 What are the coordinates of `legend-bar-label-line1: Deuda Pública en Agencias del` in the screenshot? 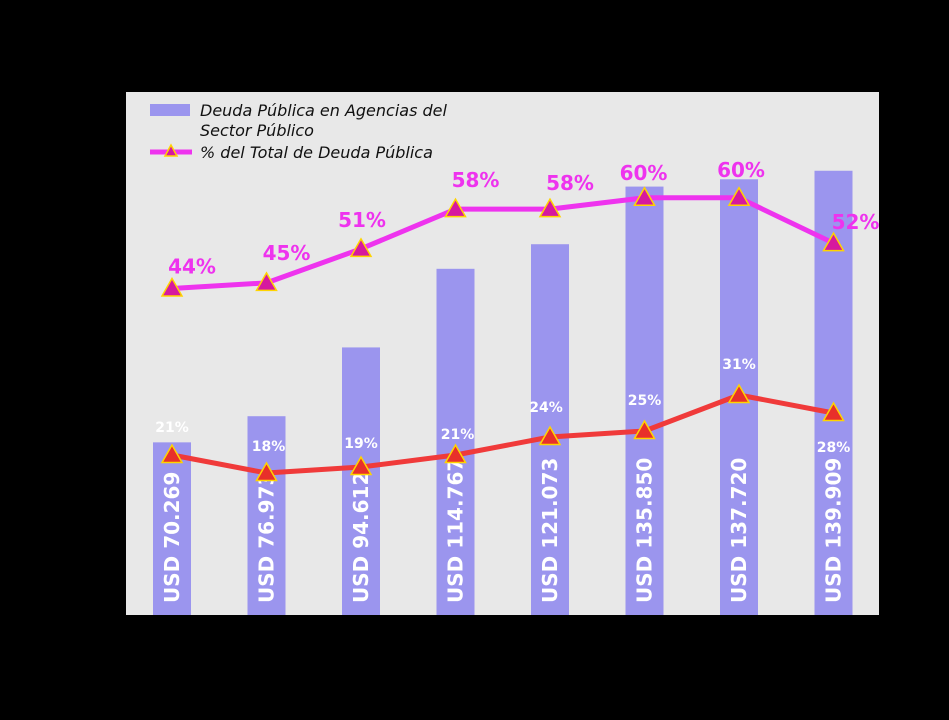 It's located at (324, 110).